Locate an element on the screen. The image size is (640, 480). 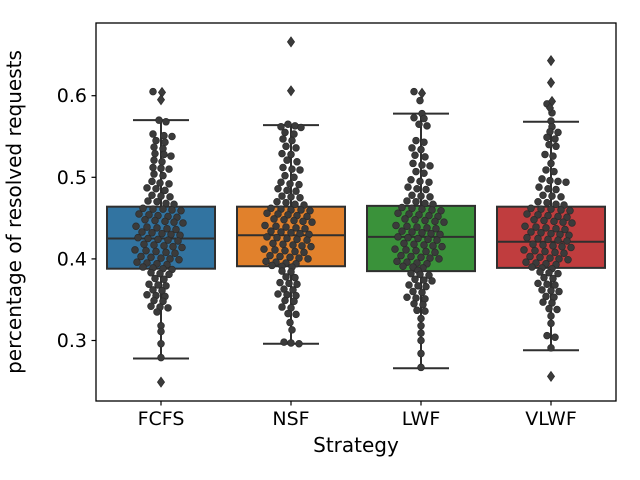
y-tick-label: 0.5 is located at coordinates (72, 178).